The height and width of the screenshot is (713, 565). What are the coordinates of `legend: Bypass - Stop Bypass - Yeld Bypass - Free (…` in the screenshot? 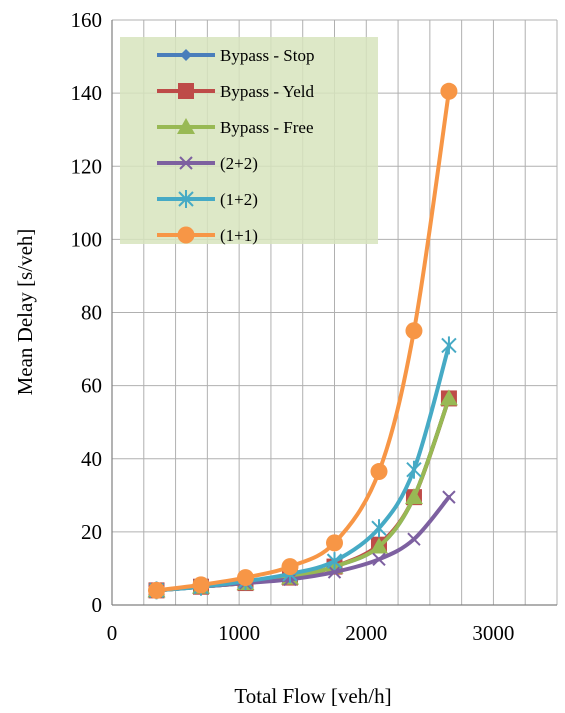 It's located at (249, 141).